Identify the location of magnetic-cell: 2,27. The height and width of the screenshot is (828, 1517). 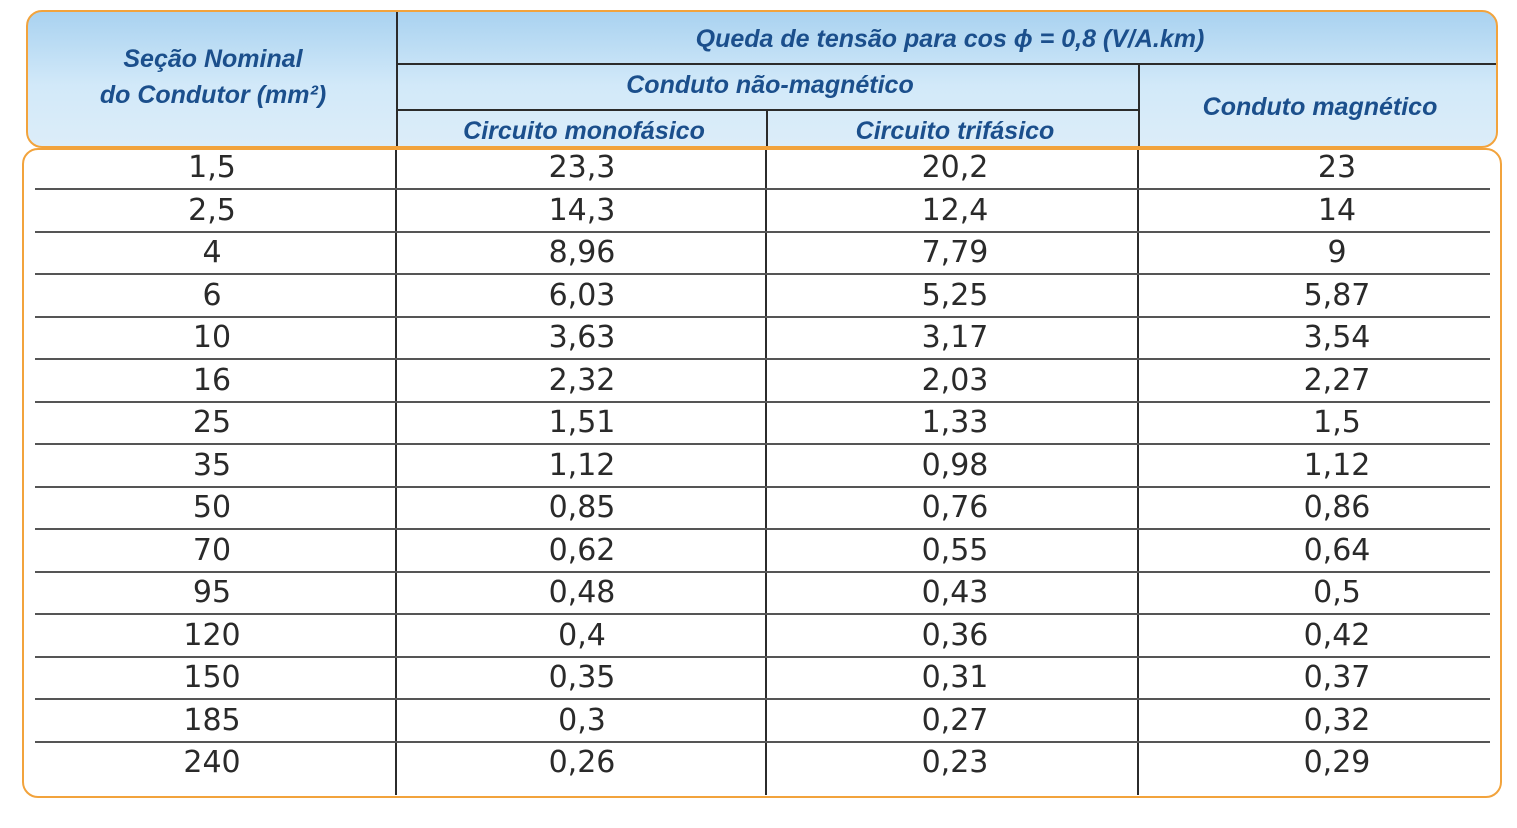
(1337, 380).